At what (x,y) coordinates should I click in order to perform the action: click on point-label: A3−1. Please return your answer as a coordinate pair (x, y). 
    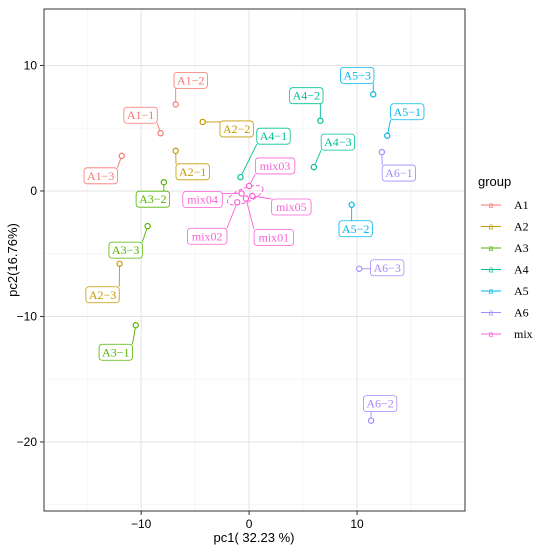
    Looking at the image, I should click on (115, 352).